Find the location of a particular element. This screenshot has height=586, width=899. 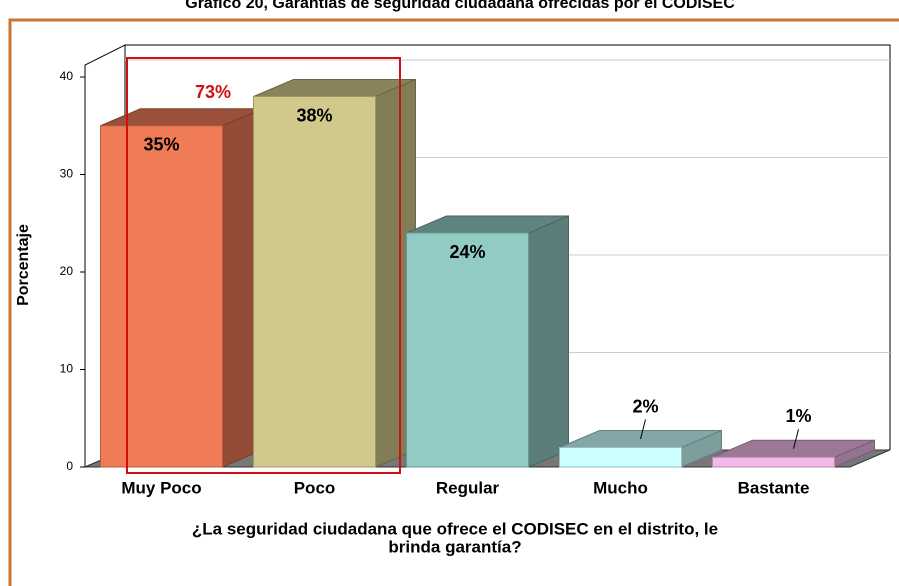

y-axis-label: Porcentaje is located at coordinates (23, 265).